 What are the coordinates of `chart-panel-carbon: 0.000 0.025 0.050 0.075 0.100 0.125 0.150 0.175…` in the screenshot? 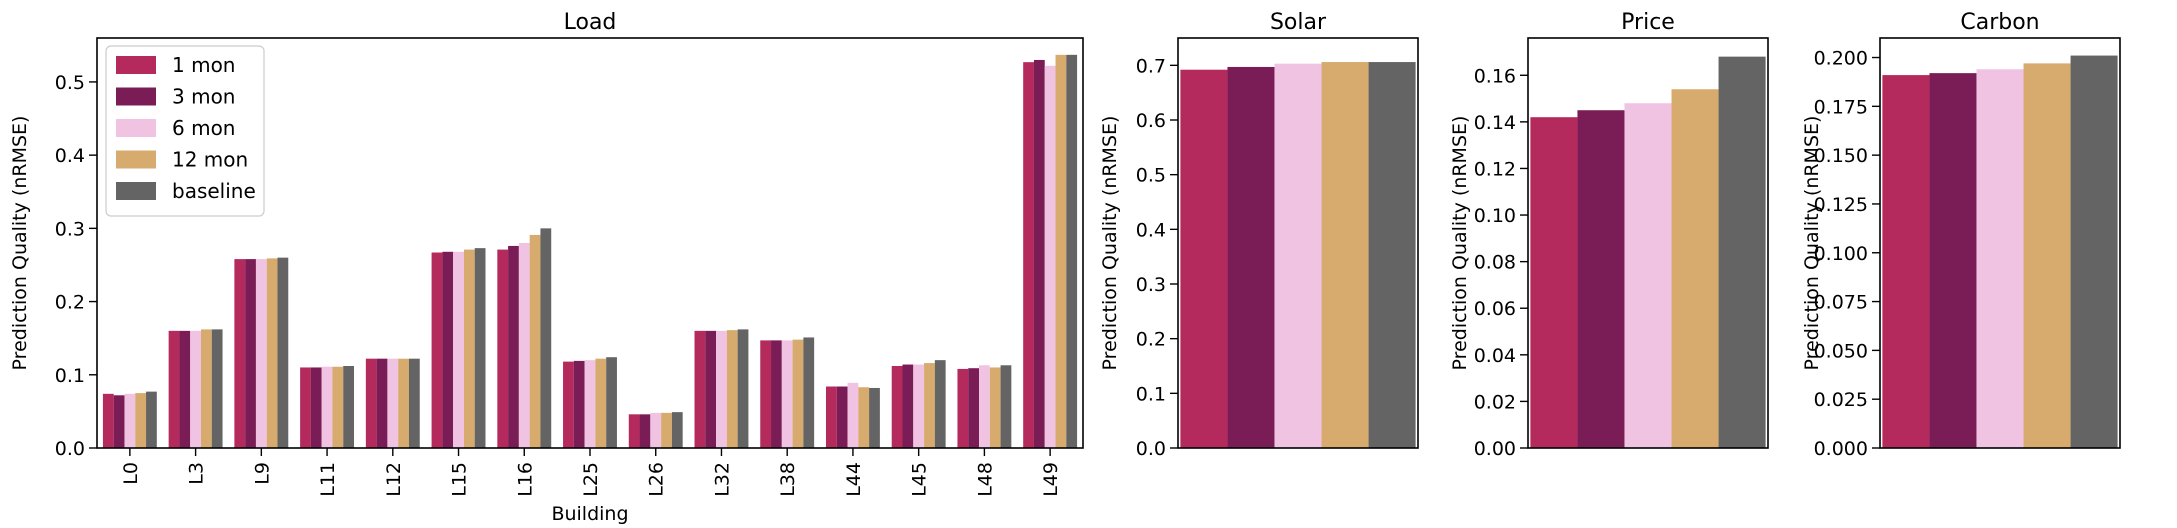 It's located at (1961, 235).